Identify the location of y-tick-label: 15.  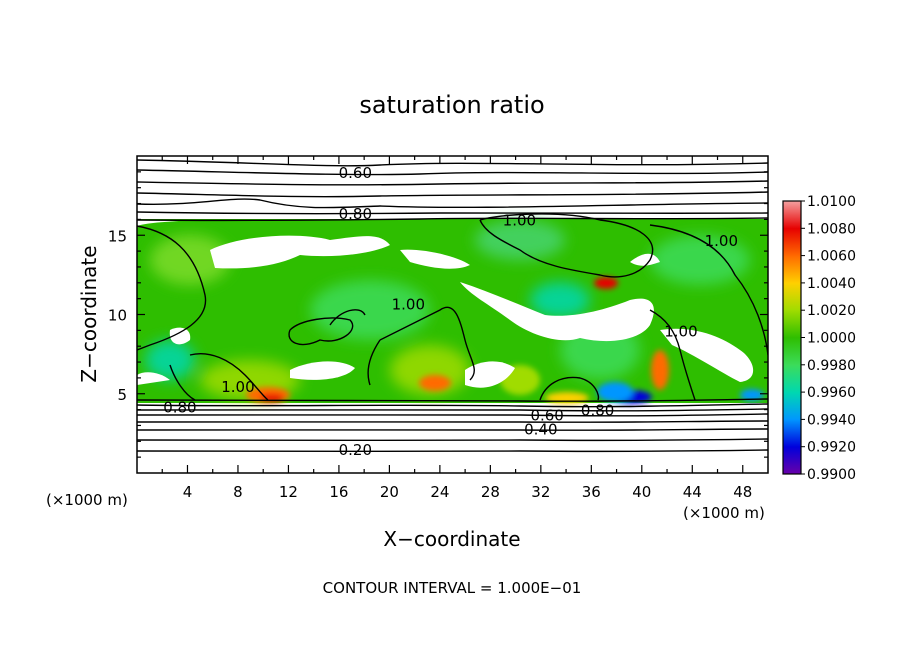
(117, 236).